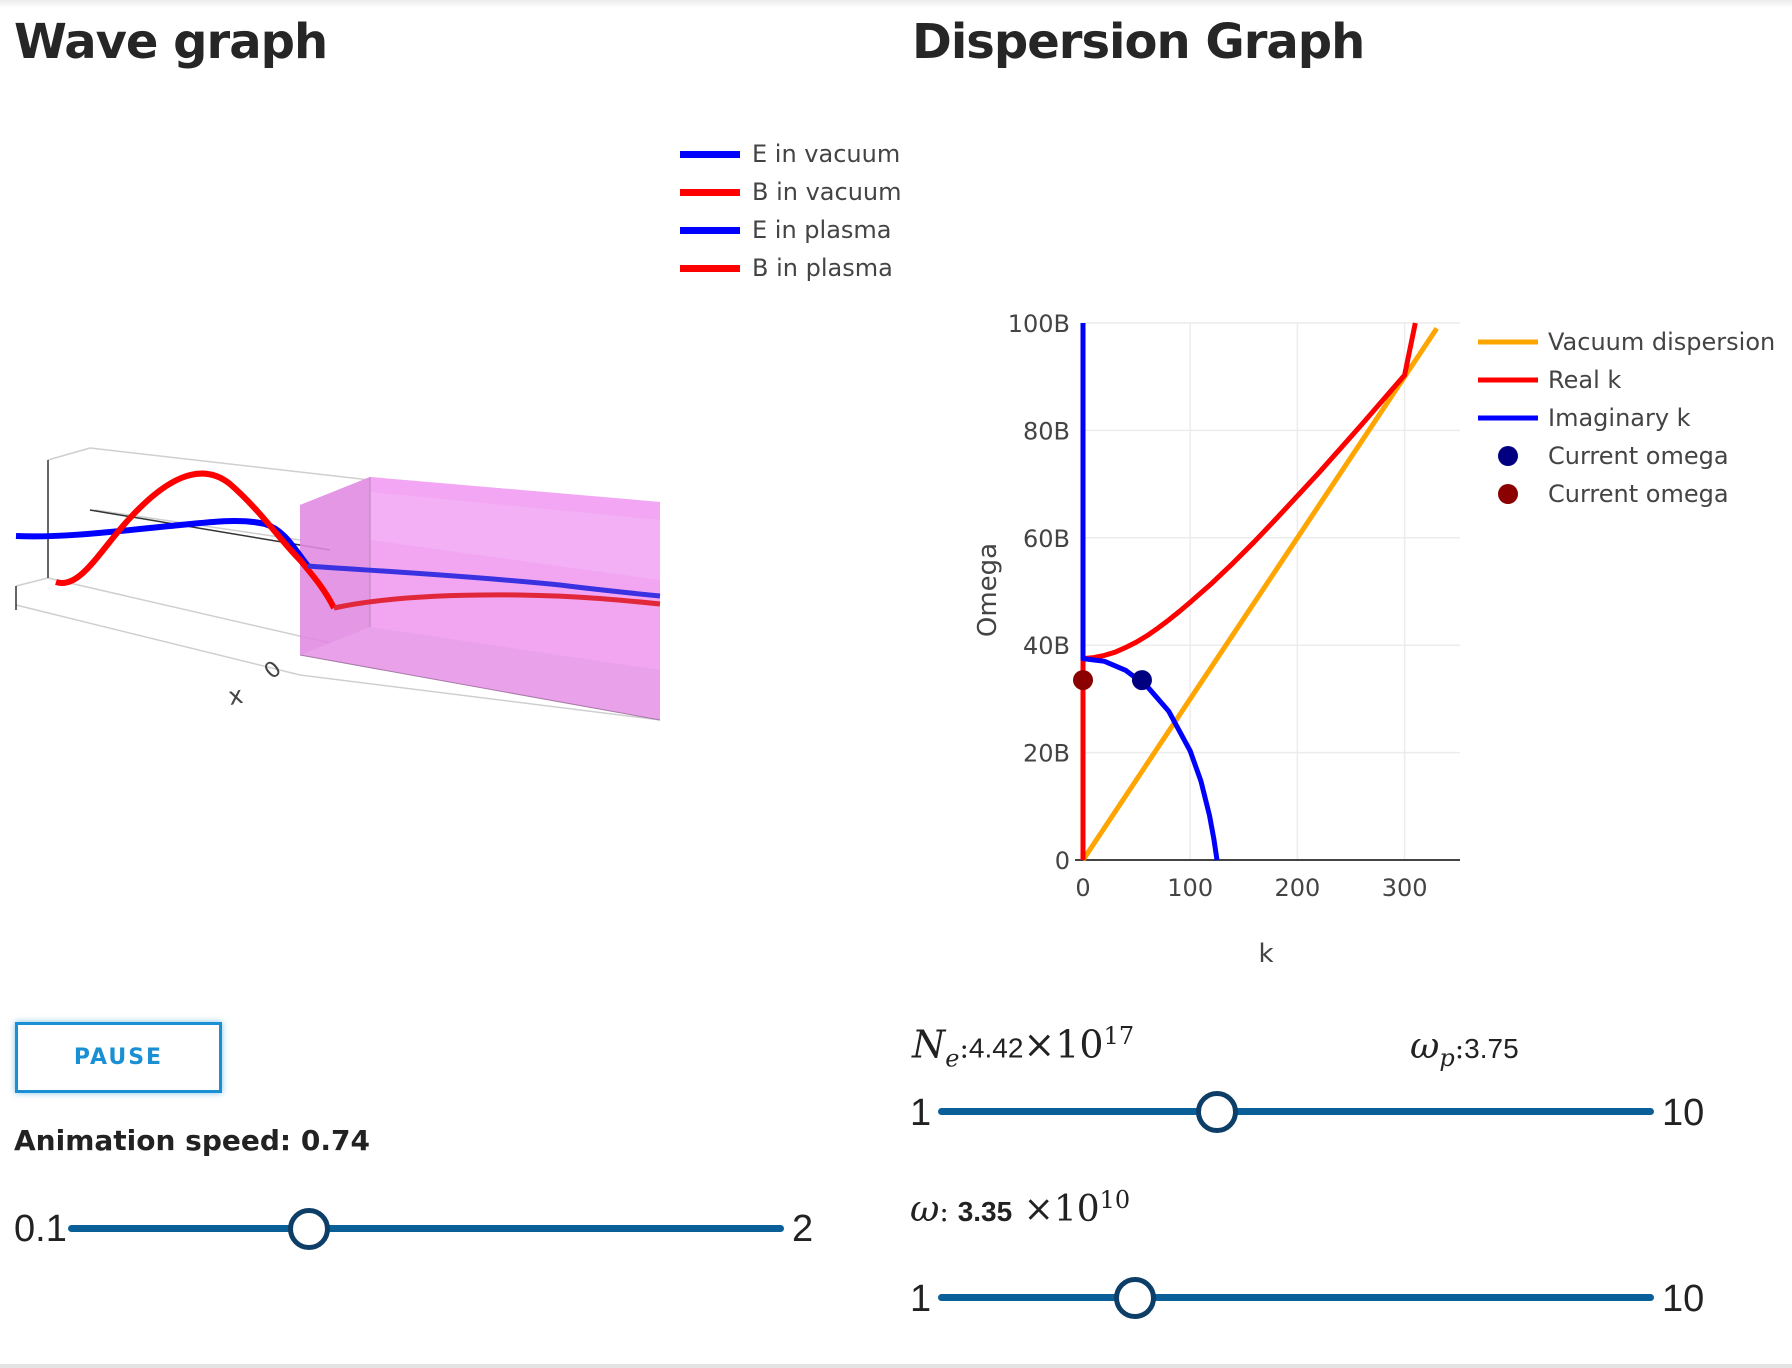 The width and height of the screenshot is (1792, 1368). What do you see at coordinates (952, 1058) in the screenshot?
I see `ne-subscript: e` at bounding box center [952, 1058].